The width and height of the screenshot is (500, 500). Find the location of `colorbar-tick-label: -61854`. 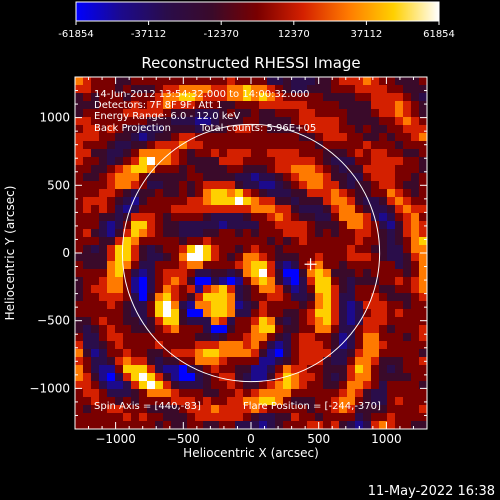

colorbar-tick-label: -61854 is located at coordinates (75, 34).